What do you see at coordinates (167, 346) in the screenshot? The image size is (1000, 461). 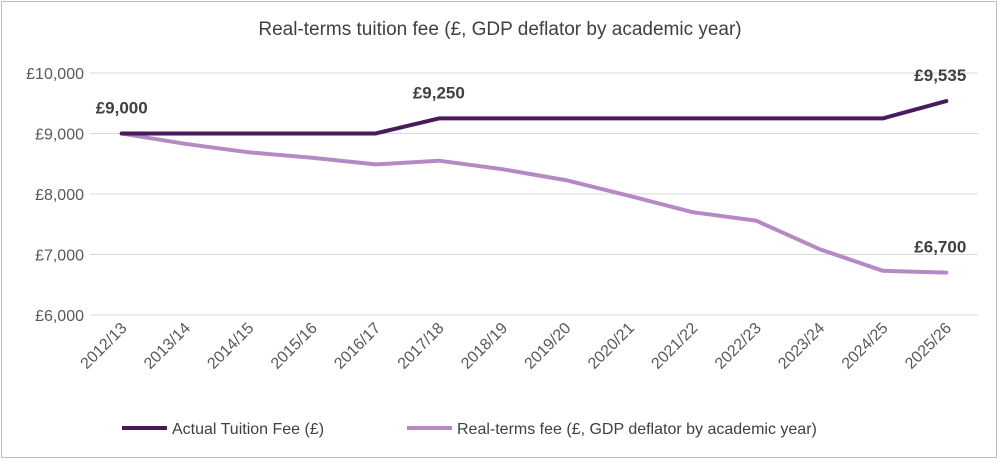 I see `x-tick-label: 2013/14` at bounding box center [167, 346].